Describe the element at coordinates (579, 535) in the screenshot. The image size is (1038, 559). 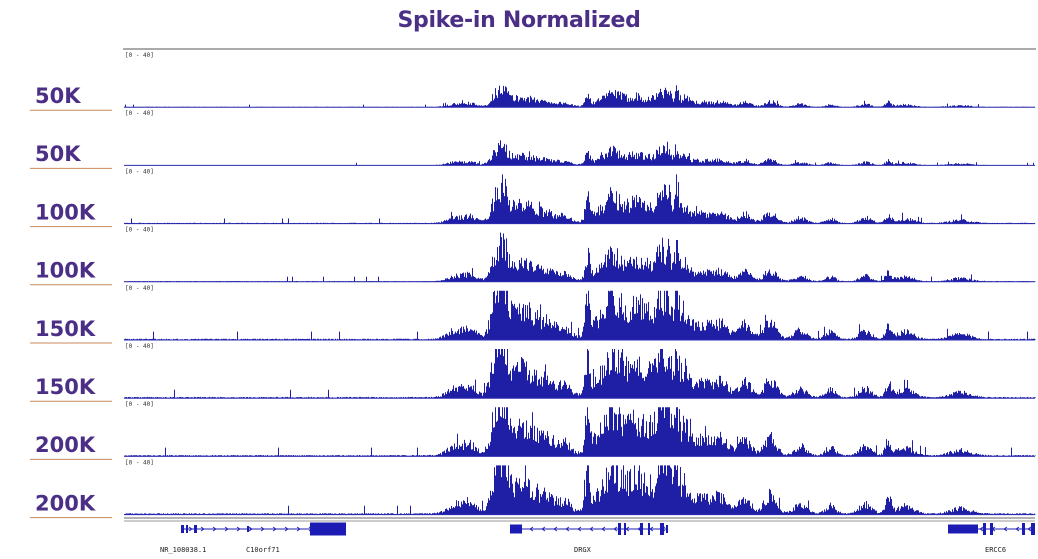
I see `gene-annotation-track: NR_108038.1 C10orf71 DRGX ERCC6` at that location.